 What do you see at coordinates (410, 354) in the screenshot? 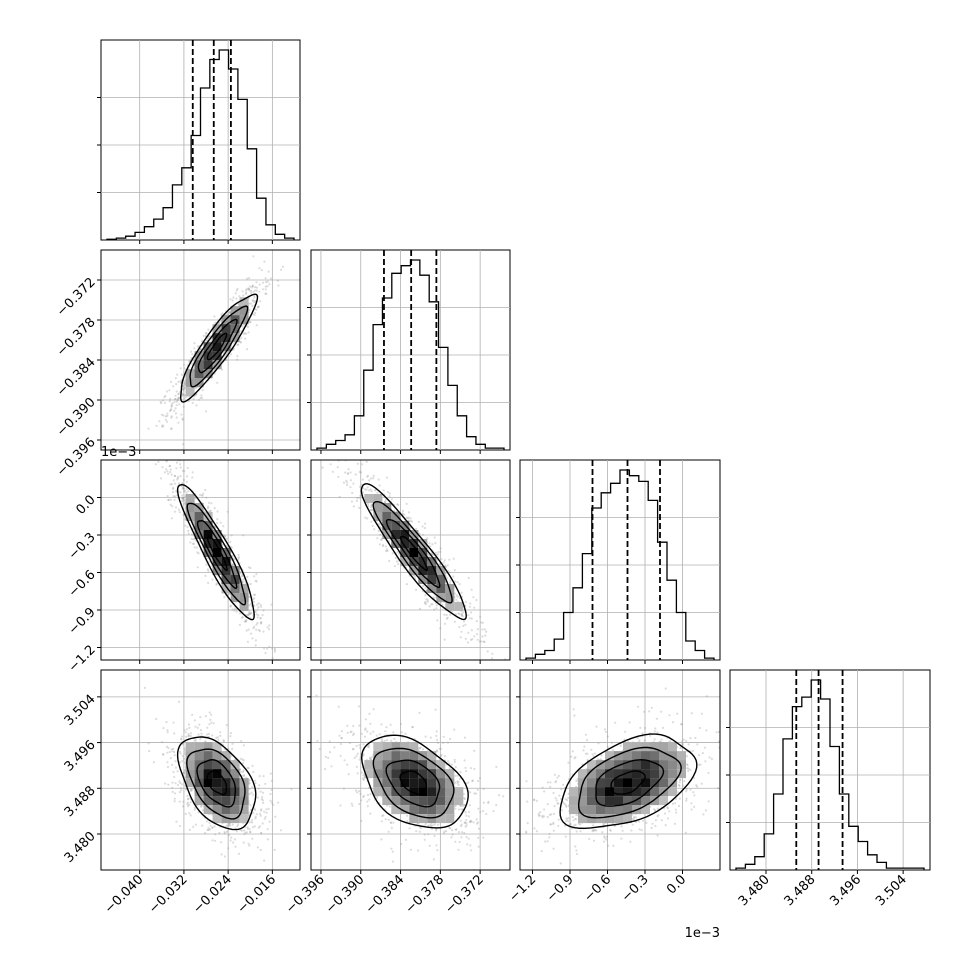
I see `histogram-step` at bounding box center [410, 354].